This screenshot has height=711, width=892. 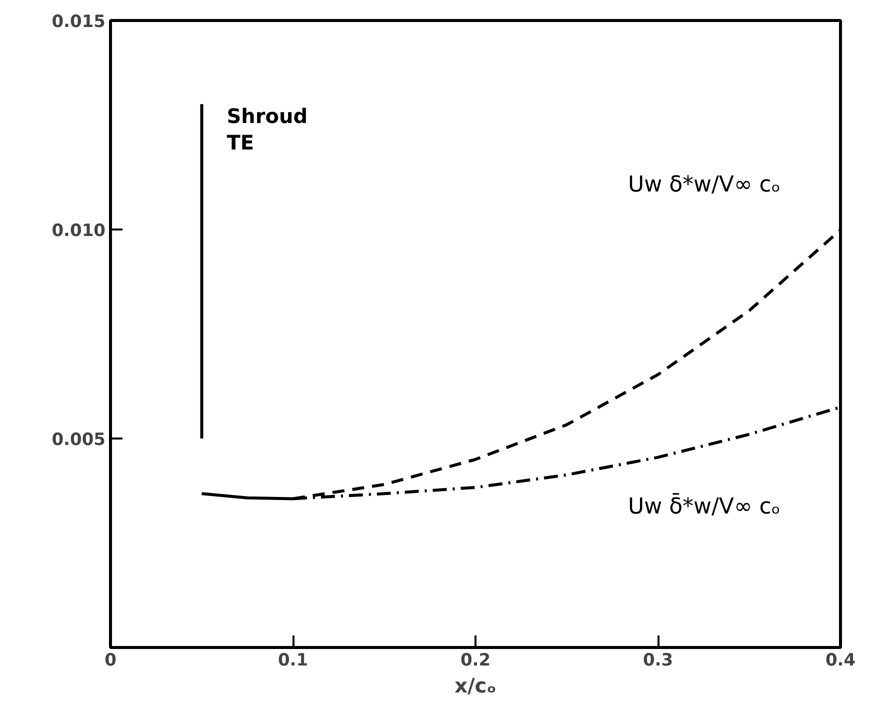 What do you see at coordinates (475, 686) in the screenshot?
I see `x-axis-title: x/cₒ` at bounding box center [475, 686].